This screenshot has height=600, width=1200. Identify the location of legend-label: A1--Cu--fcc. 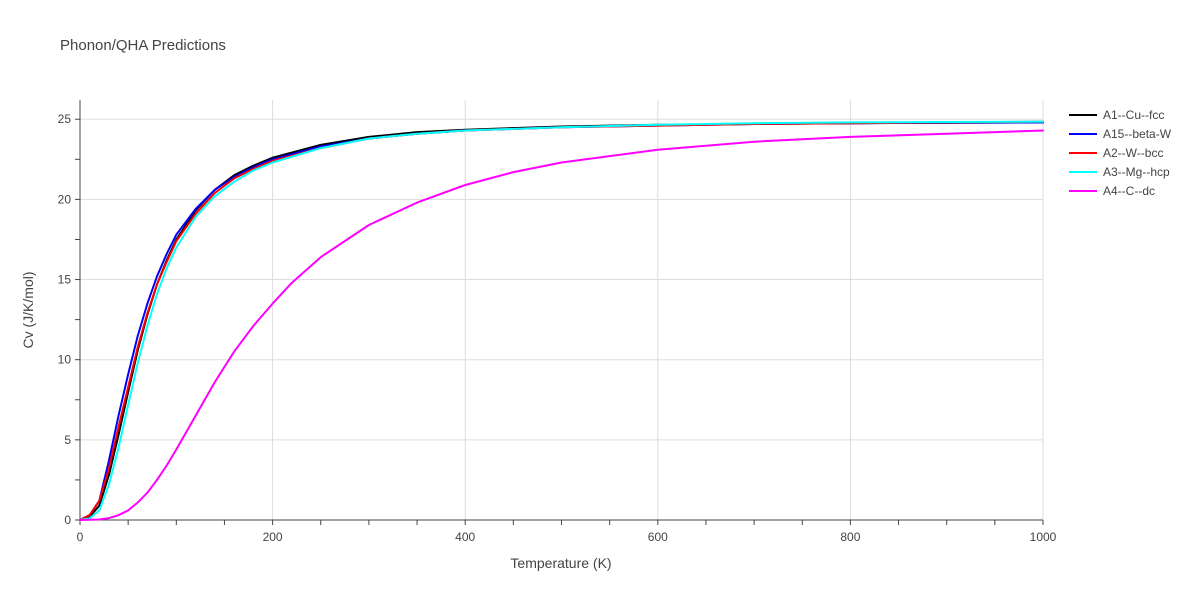
(1133, 115).